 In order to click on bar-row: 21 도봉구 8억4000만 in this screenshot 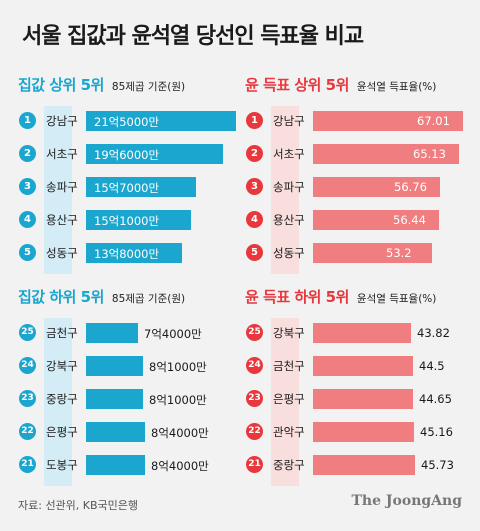, I will do `click(128, 465)`.